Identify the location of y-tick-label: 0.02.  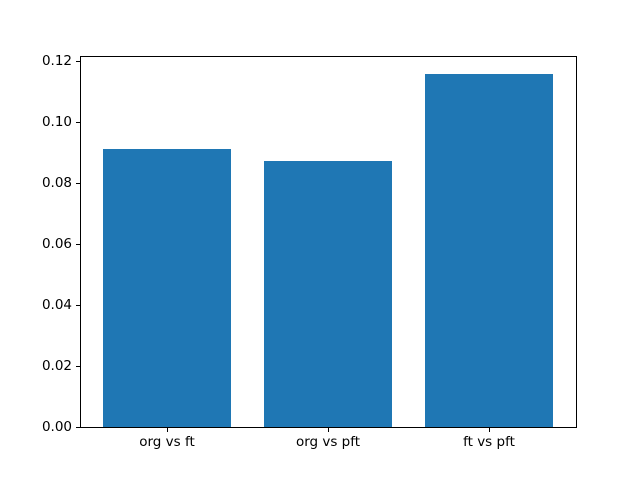
(56, 366).